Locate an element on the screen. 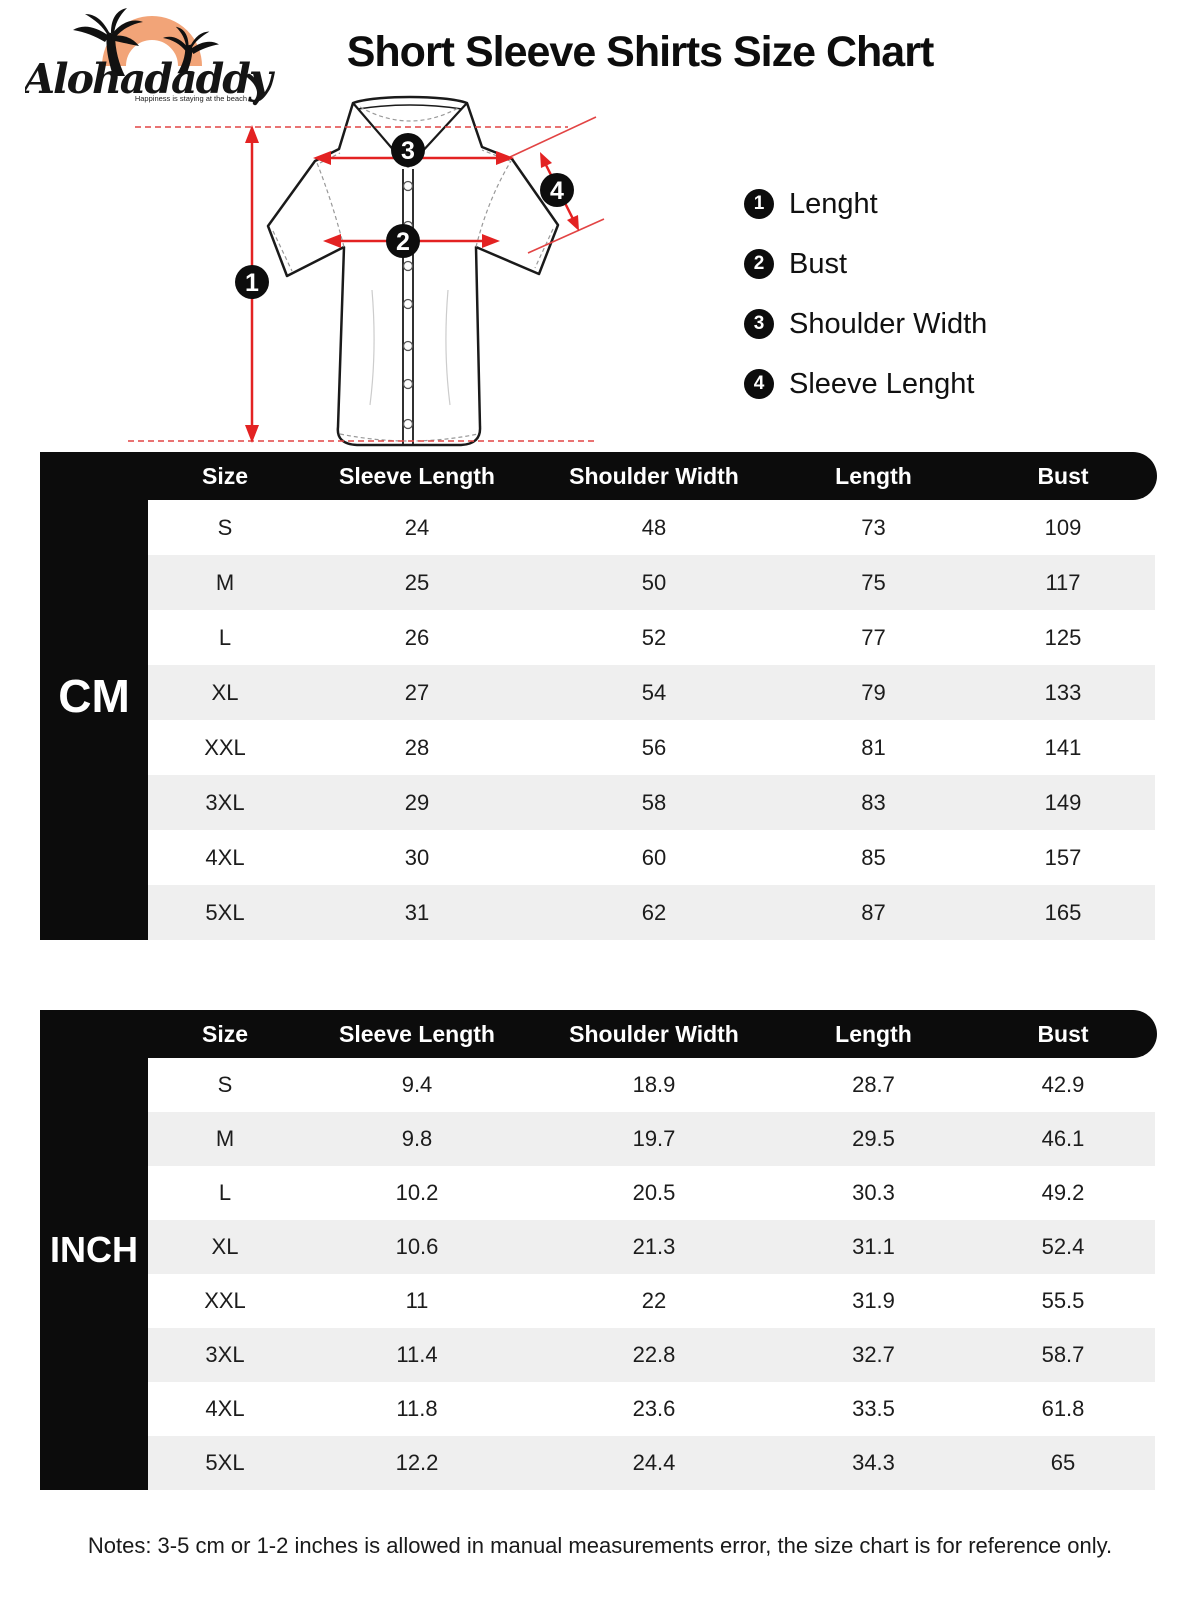 The width and height of the screenshot is (1200, 1600). value-cell: 60 is located at coordinates (654, 857).